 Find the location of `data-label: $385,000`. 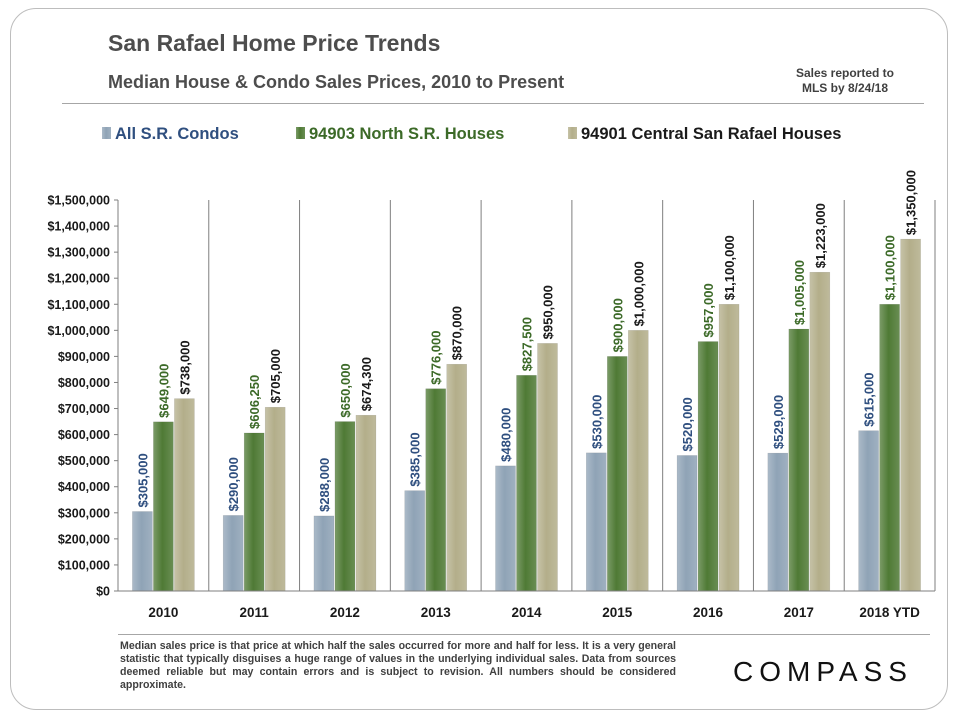

data-label: $385,000 is located at coordinates (415, 459).